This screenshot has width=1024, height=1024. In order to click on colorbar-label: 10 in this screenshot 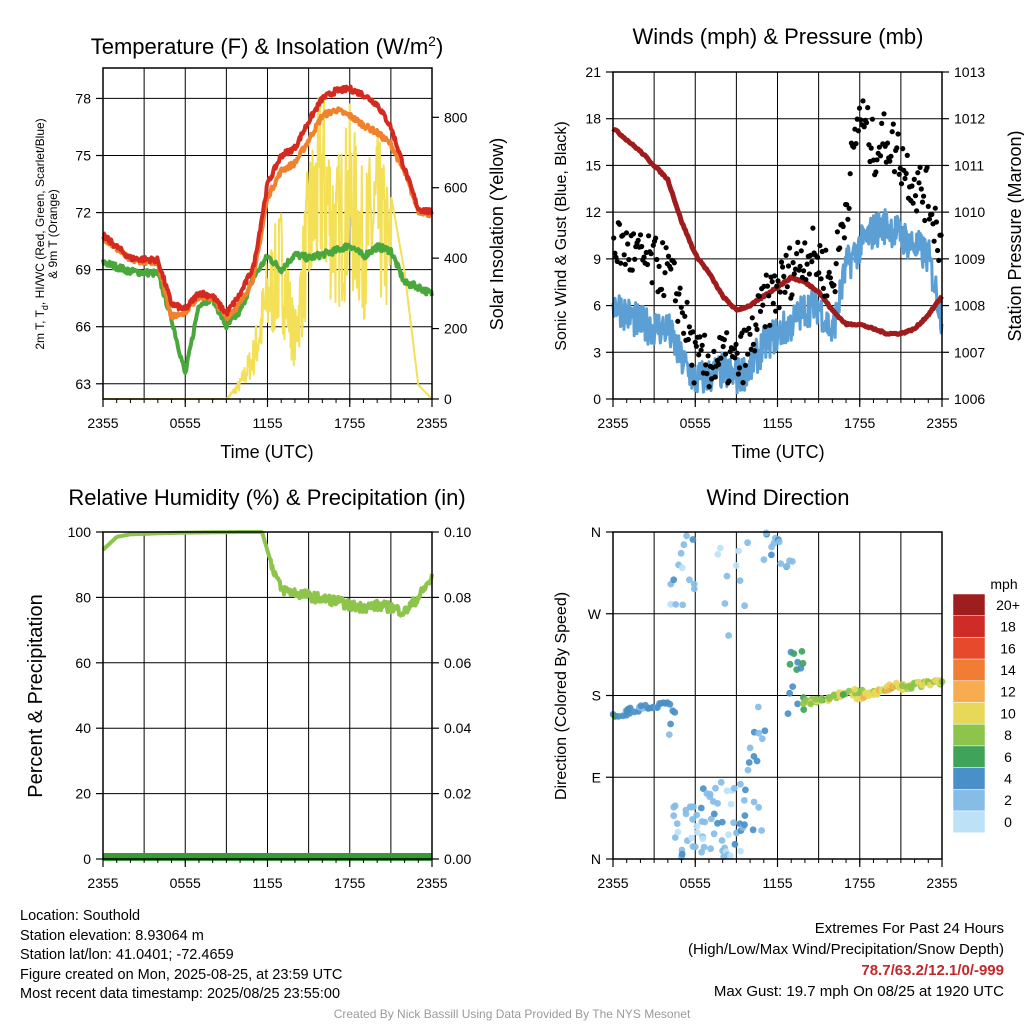, I will do `click(1008, 713)`.